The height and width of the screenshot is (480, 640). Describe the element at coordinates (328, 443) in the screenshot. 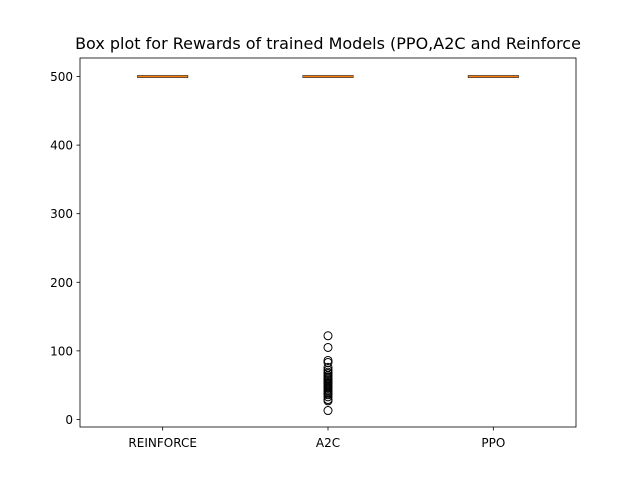

I see `x-tick-label-a2c: A2C` at that location.